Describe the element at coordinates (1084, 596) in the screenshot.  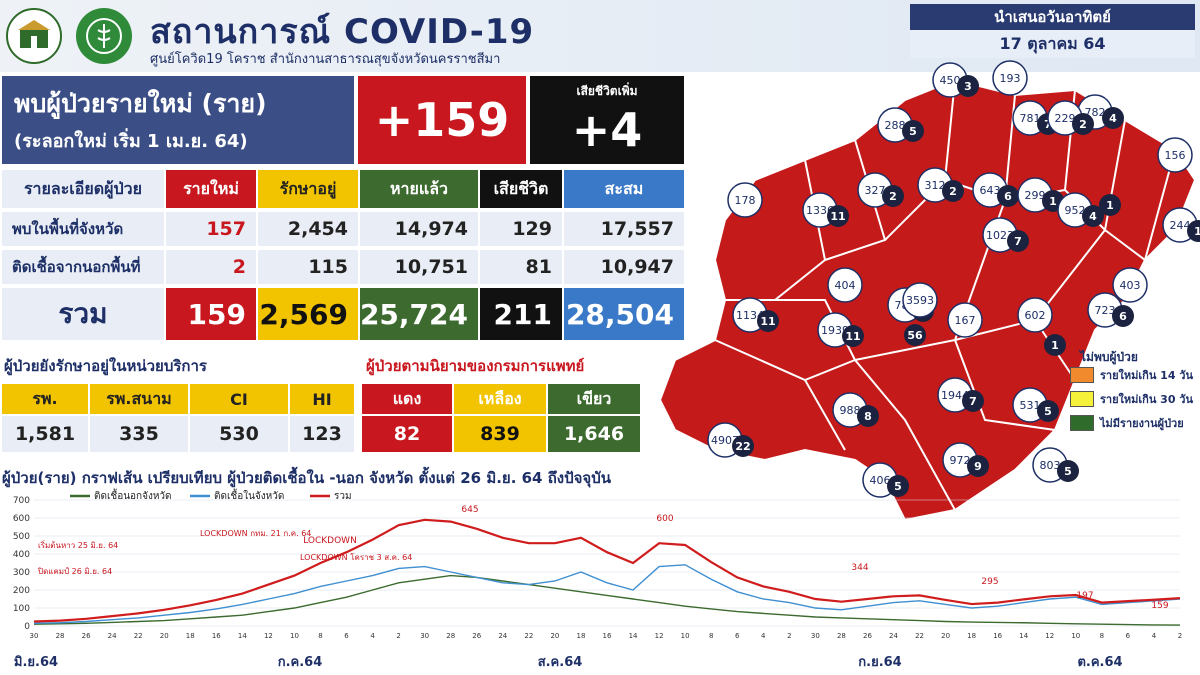
I see `chart-data-label: 197` at that location.